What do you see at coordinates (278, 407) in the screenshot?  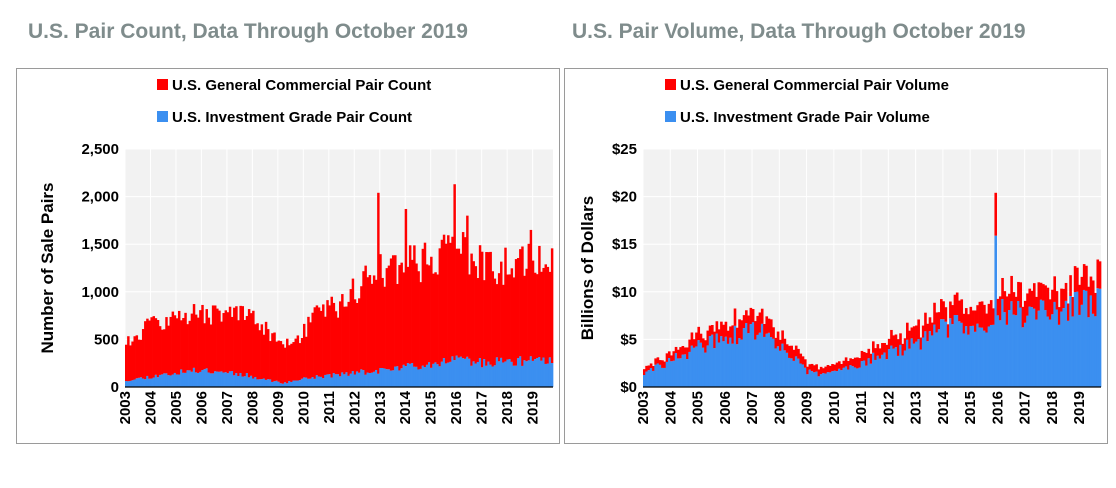 I see `x-tick-label: 2009` at bounding box center [278, 407].